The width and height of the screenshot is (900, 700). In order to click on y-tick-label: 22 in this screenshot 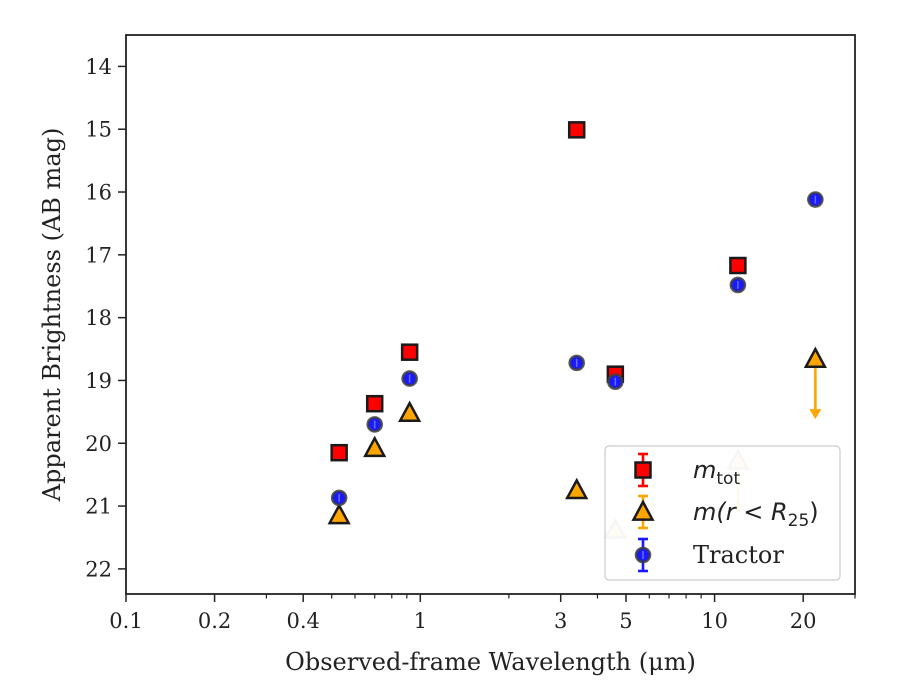, I will do `click(98, 569)`.